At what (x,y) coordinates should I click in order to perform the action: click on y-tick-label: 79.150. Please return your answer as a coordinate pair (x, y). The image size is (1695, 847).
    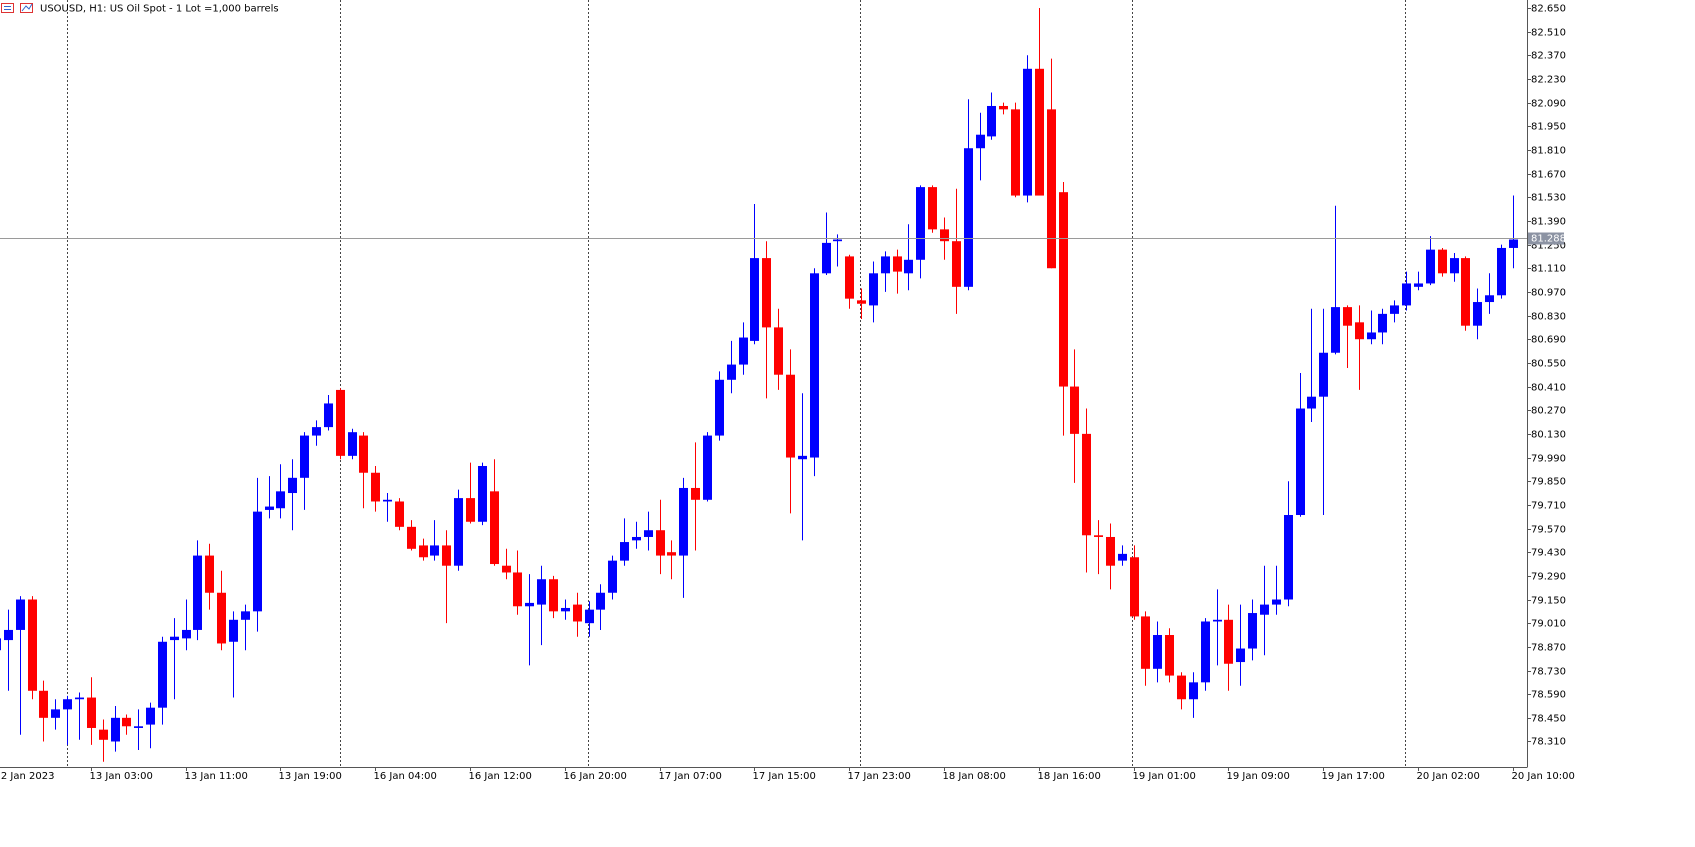
    Looking at the image, I should click on (1548, 601).